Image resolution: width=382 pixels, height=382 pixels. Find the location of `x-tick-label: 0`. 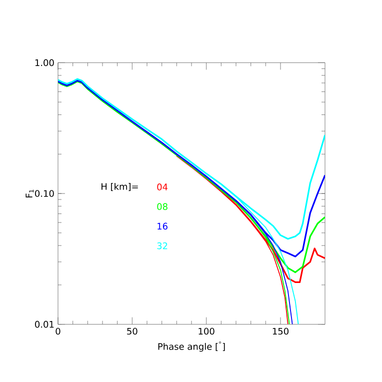

x-tick-label: 0 is located at coordinates (58, 331).